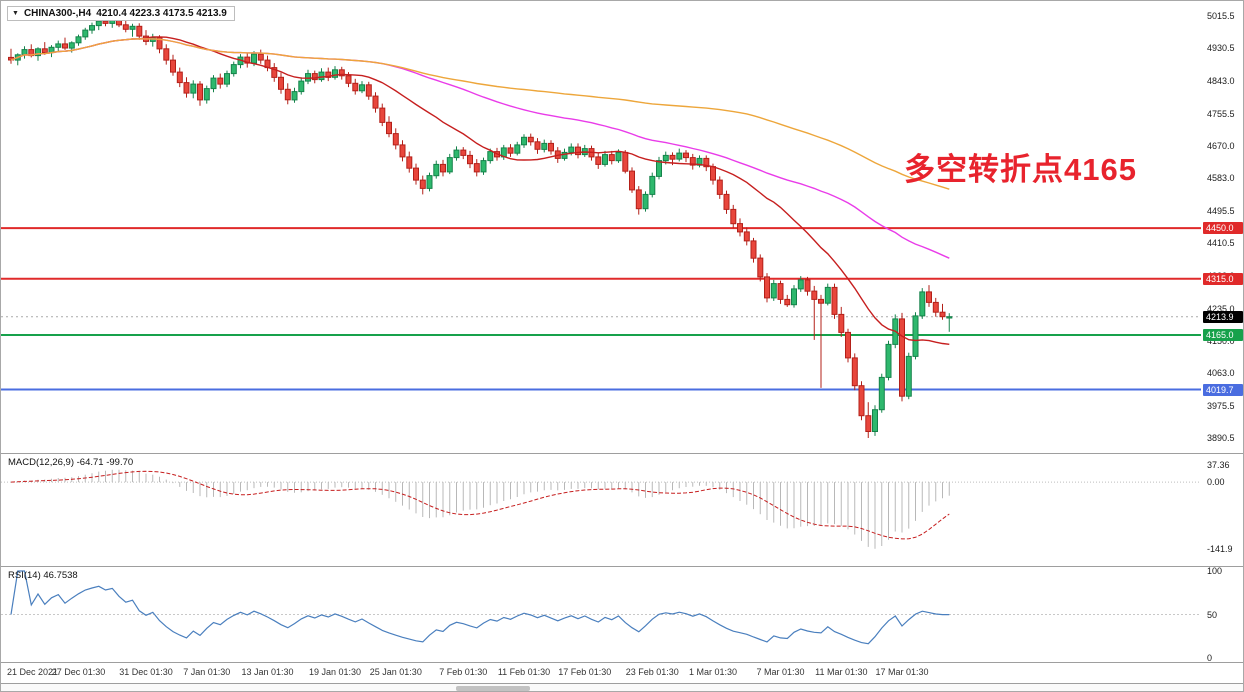  Describe the element at coordinates (1221, 113) in the screenshot. I see `price-axis-label: 4755.5` at that location.